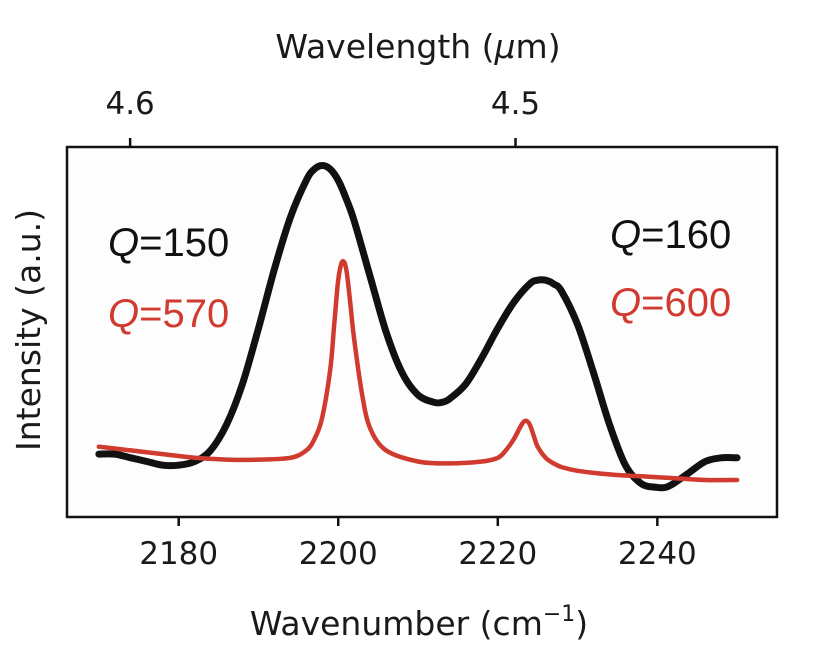 This screenshot has width=822, height=654. What do you see at coordinates (497, 554) in the screenshot?
I see `bottom-tick-label: 2220` at bounding box center [497, 554].